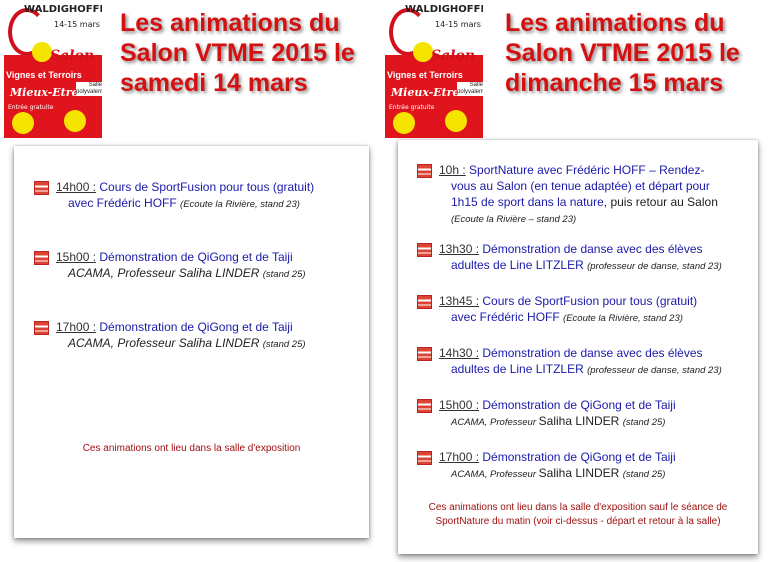 Image resolution: width=768 pixels, height=562 pixels. What do you see at coordinates (459, 249) in the screenshot?
I see `entry-time: 13h30 :` at bounding box center [459, 249].